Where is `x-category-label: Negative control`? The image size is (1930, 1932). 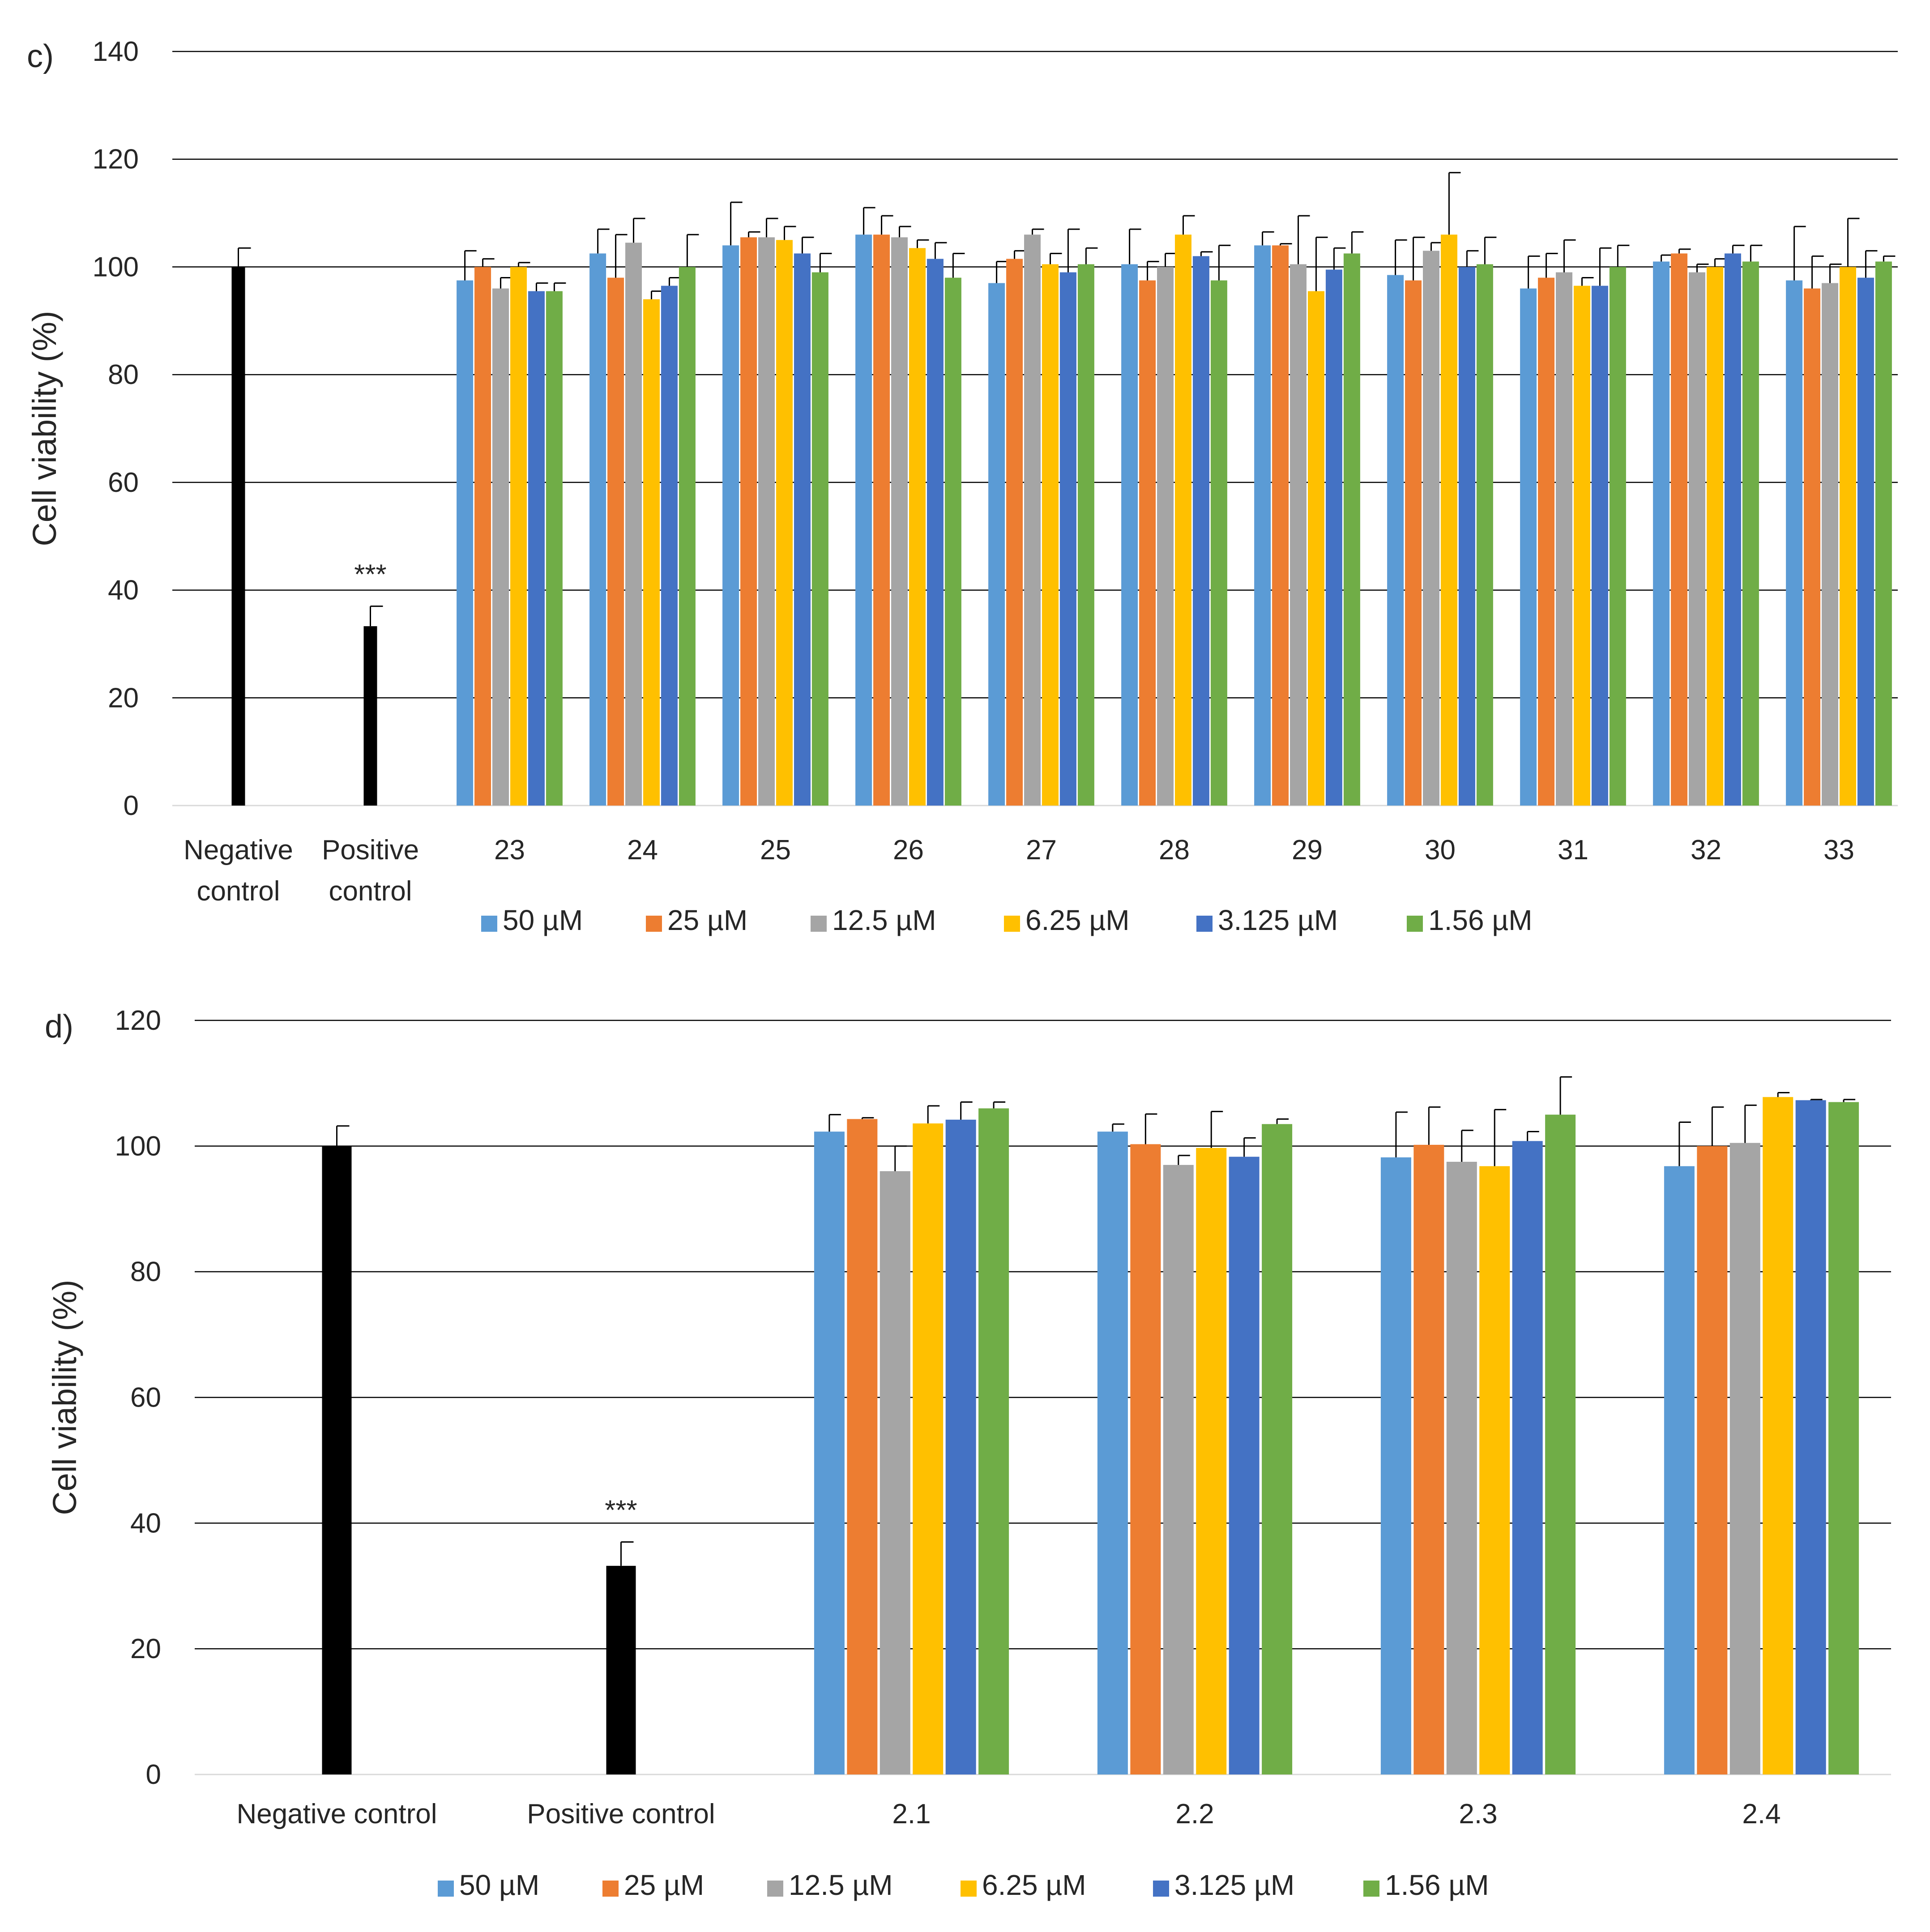 x-category-label: Negative control is located at coordinates (337, 1814).